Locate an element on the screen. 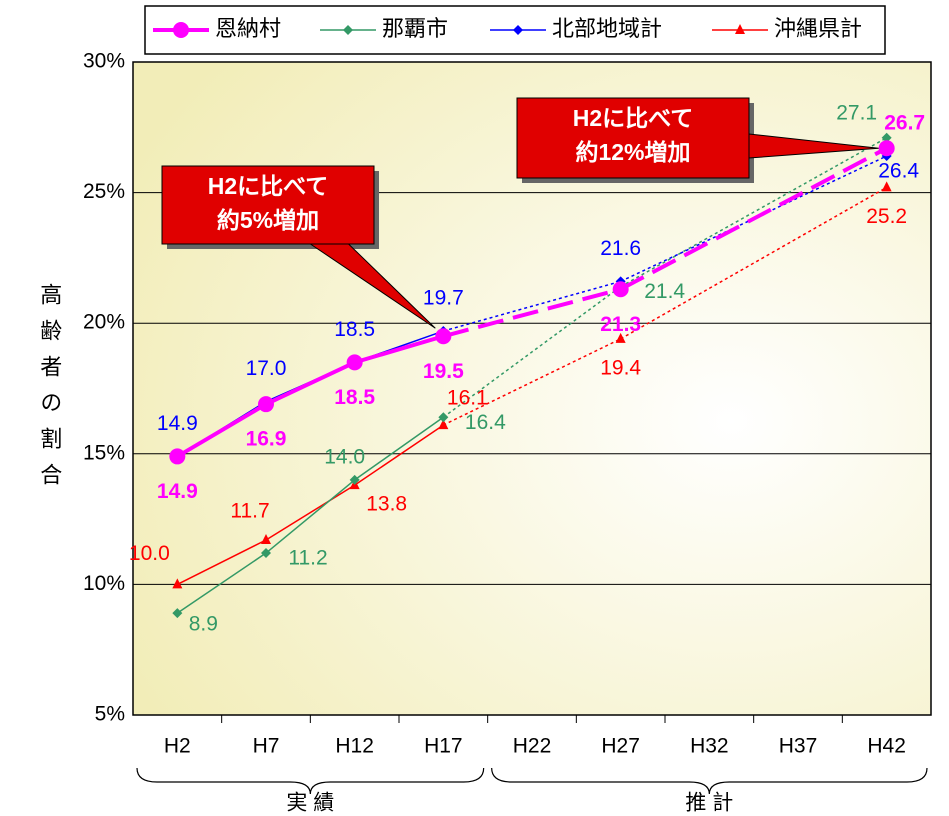  data-label: 16.4 is located at coordinates (485, 422).